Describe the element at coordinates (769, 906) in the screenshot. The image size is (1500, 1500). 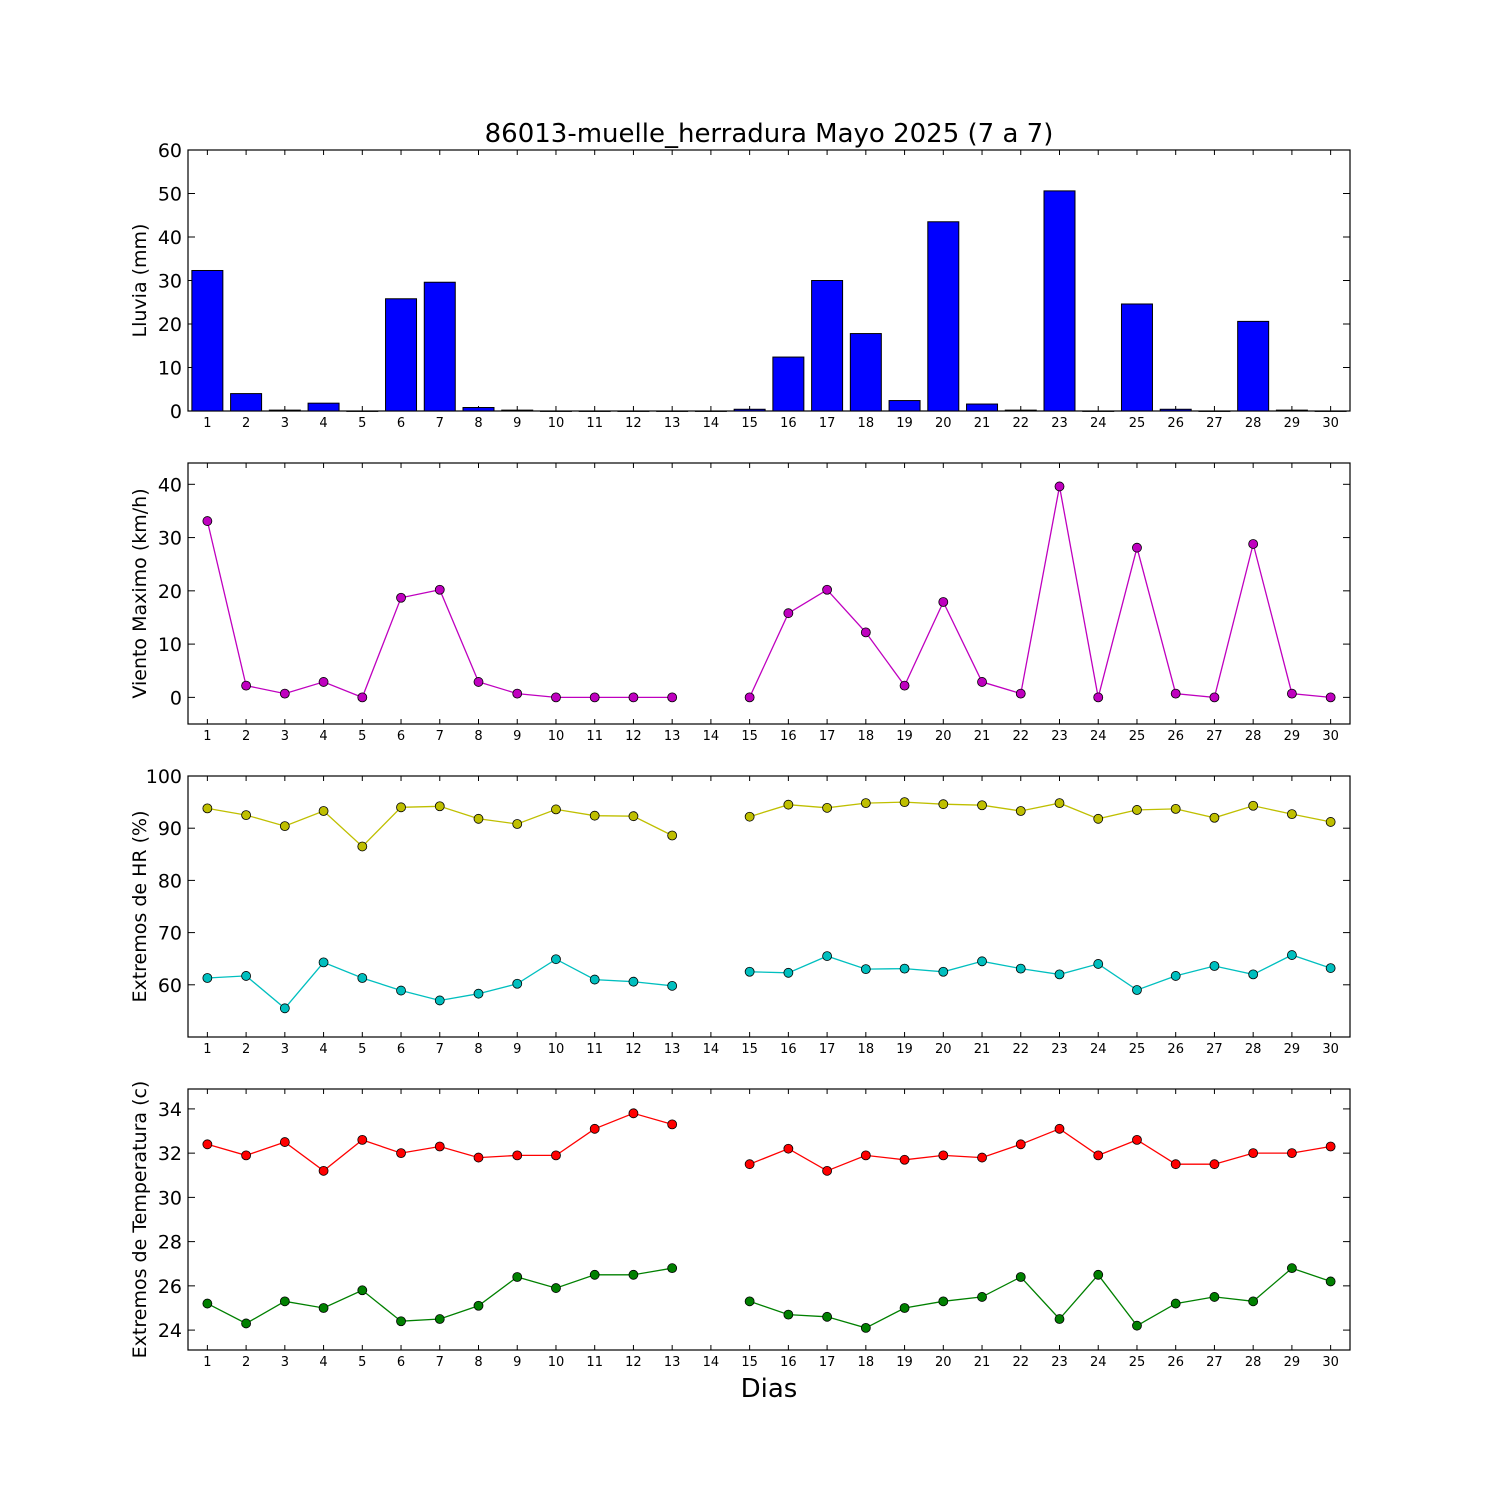
I see `plot-frame` at that location.